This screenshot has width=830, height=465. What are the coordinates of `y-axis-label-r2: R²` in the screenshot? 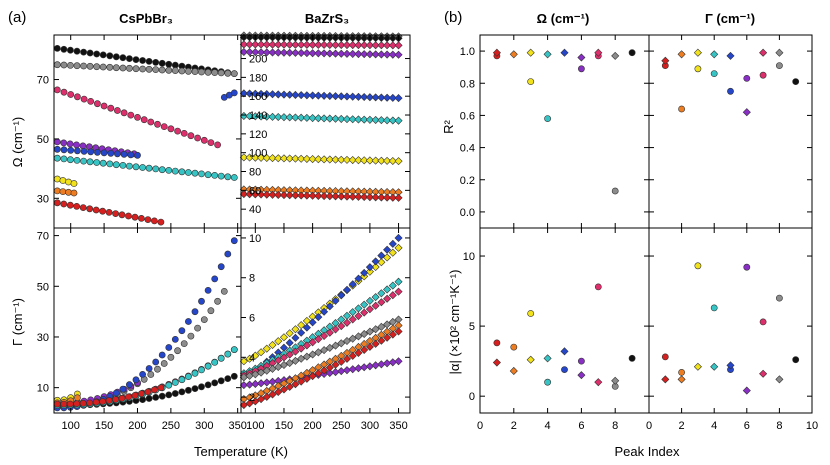 It's located at (448, 126).